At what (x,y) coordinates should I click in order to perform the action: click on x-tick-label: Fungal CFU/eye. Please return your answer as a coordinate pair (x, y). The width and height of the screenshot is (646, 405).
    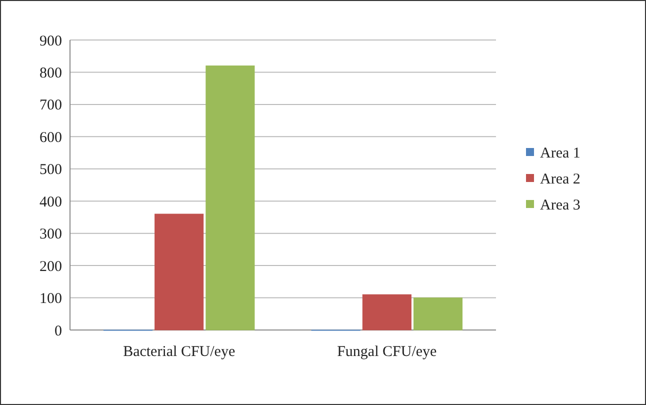
    Looking at the image, I should click on (387, 352).